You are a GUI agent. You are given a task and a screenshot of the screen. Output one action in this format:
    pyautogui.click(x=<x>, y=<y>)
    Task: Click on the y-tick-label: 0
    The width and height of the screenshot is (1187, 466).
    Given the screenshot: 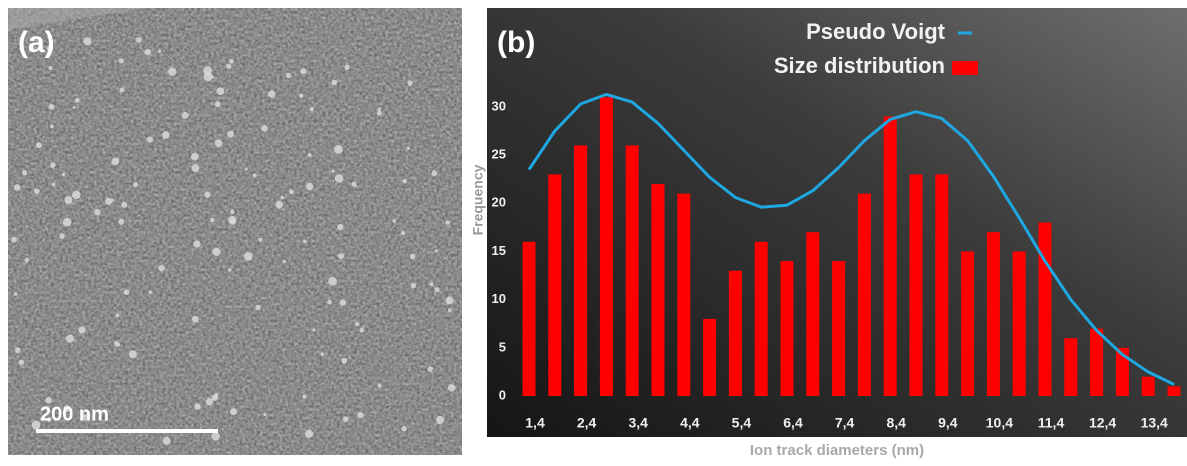 What is the action you would take?
    pyautogui.click(x=502, y=394)
    